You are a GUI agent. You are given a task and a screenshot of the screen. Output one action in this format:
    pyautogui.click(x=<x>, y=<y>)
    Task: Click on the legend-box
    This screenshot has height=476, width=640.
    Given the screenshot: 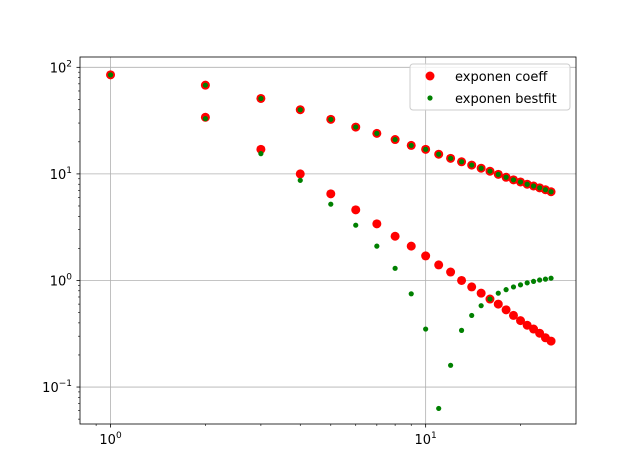 What is the action you would take?
    pyautogui.click(x=490, y=87)
    